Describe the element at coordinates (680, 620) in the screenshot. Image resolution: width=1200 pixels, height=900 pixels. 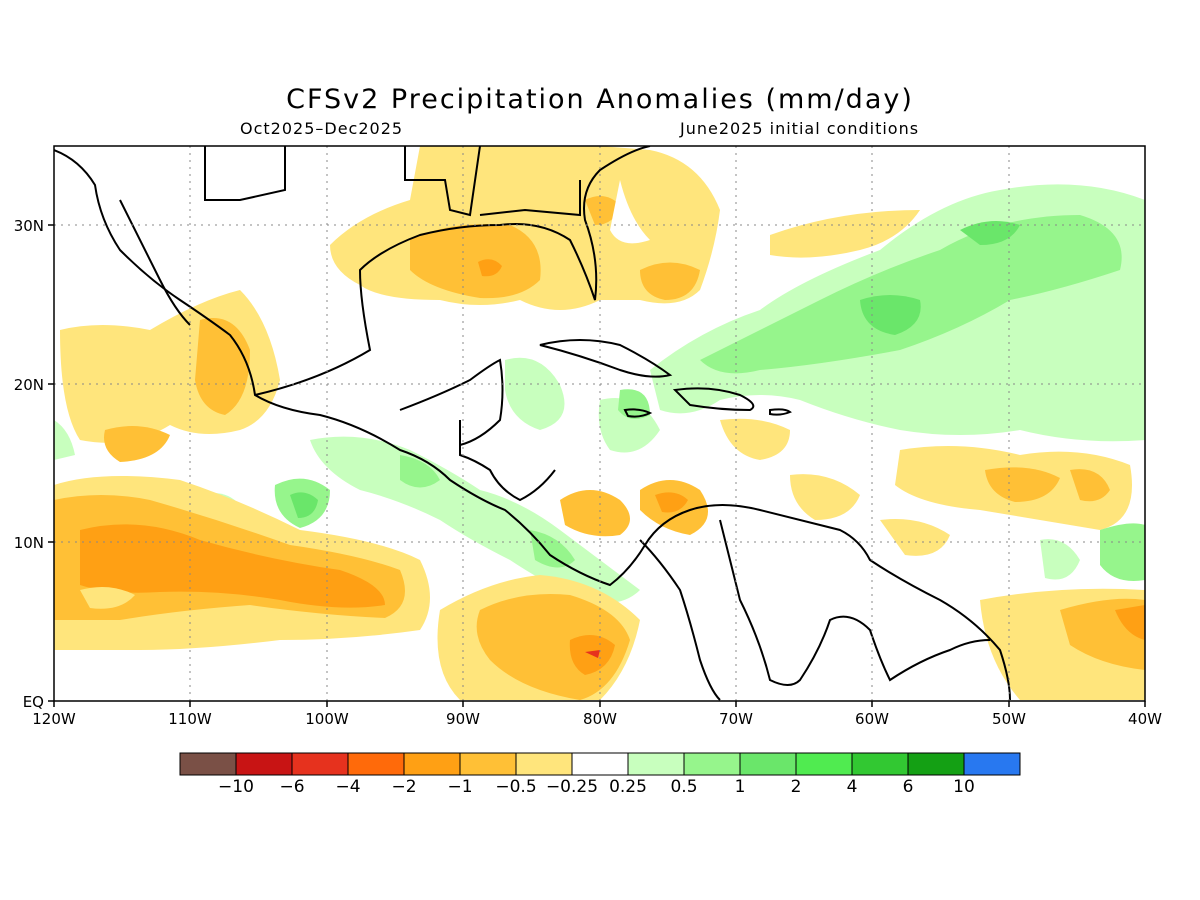
I see `colombia-border` at that location.